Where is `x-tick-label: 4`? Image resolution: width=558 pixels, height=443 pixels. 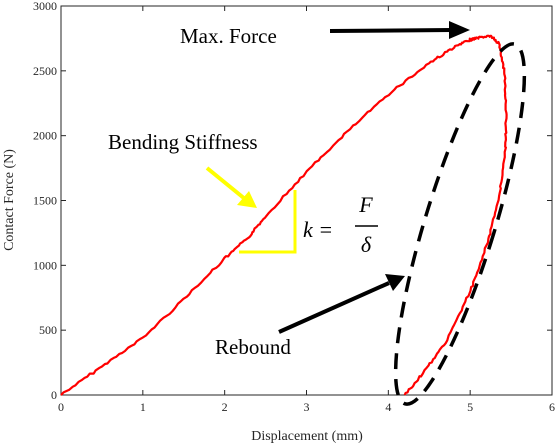 x-tick-label: 4 is located at coordinates (388, 407).